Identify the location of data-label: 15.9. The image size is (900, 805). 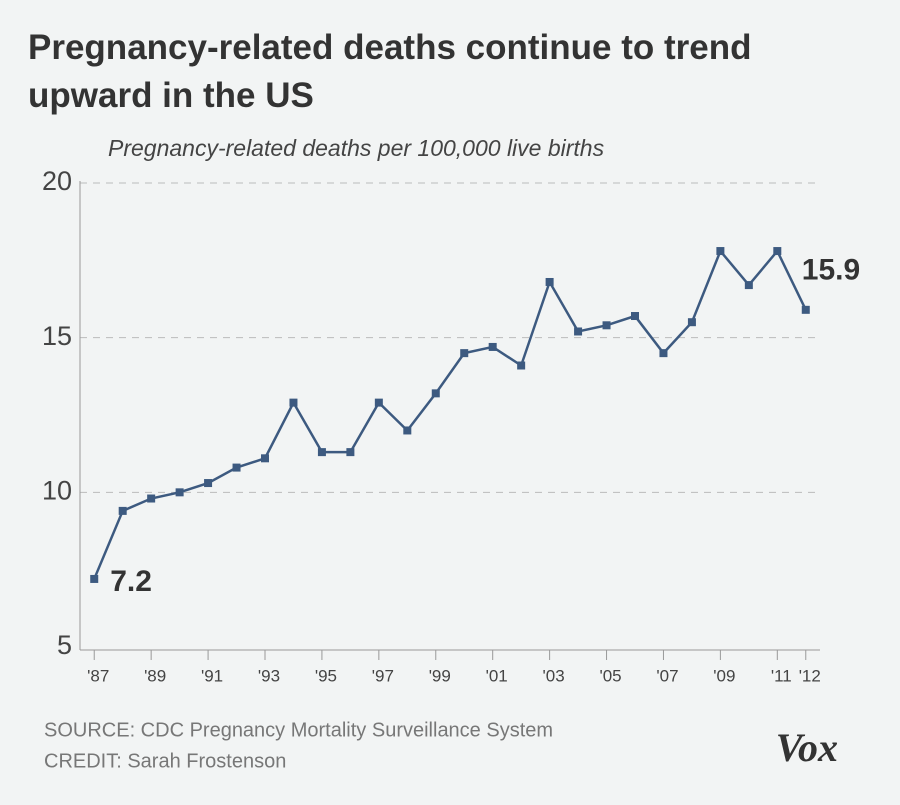
(831, 270).